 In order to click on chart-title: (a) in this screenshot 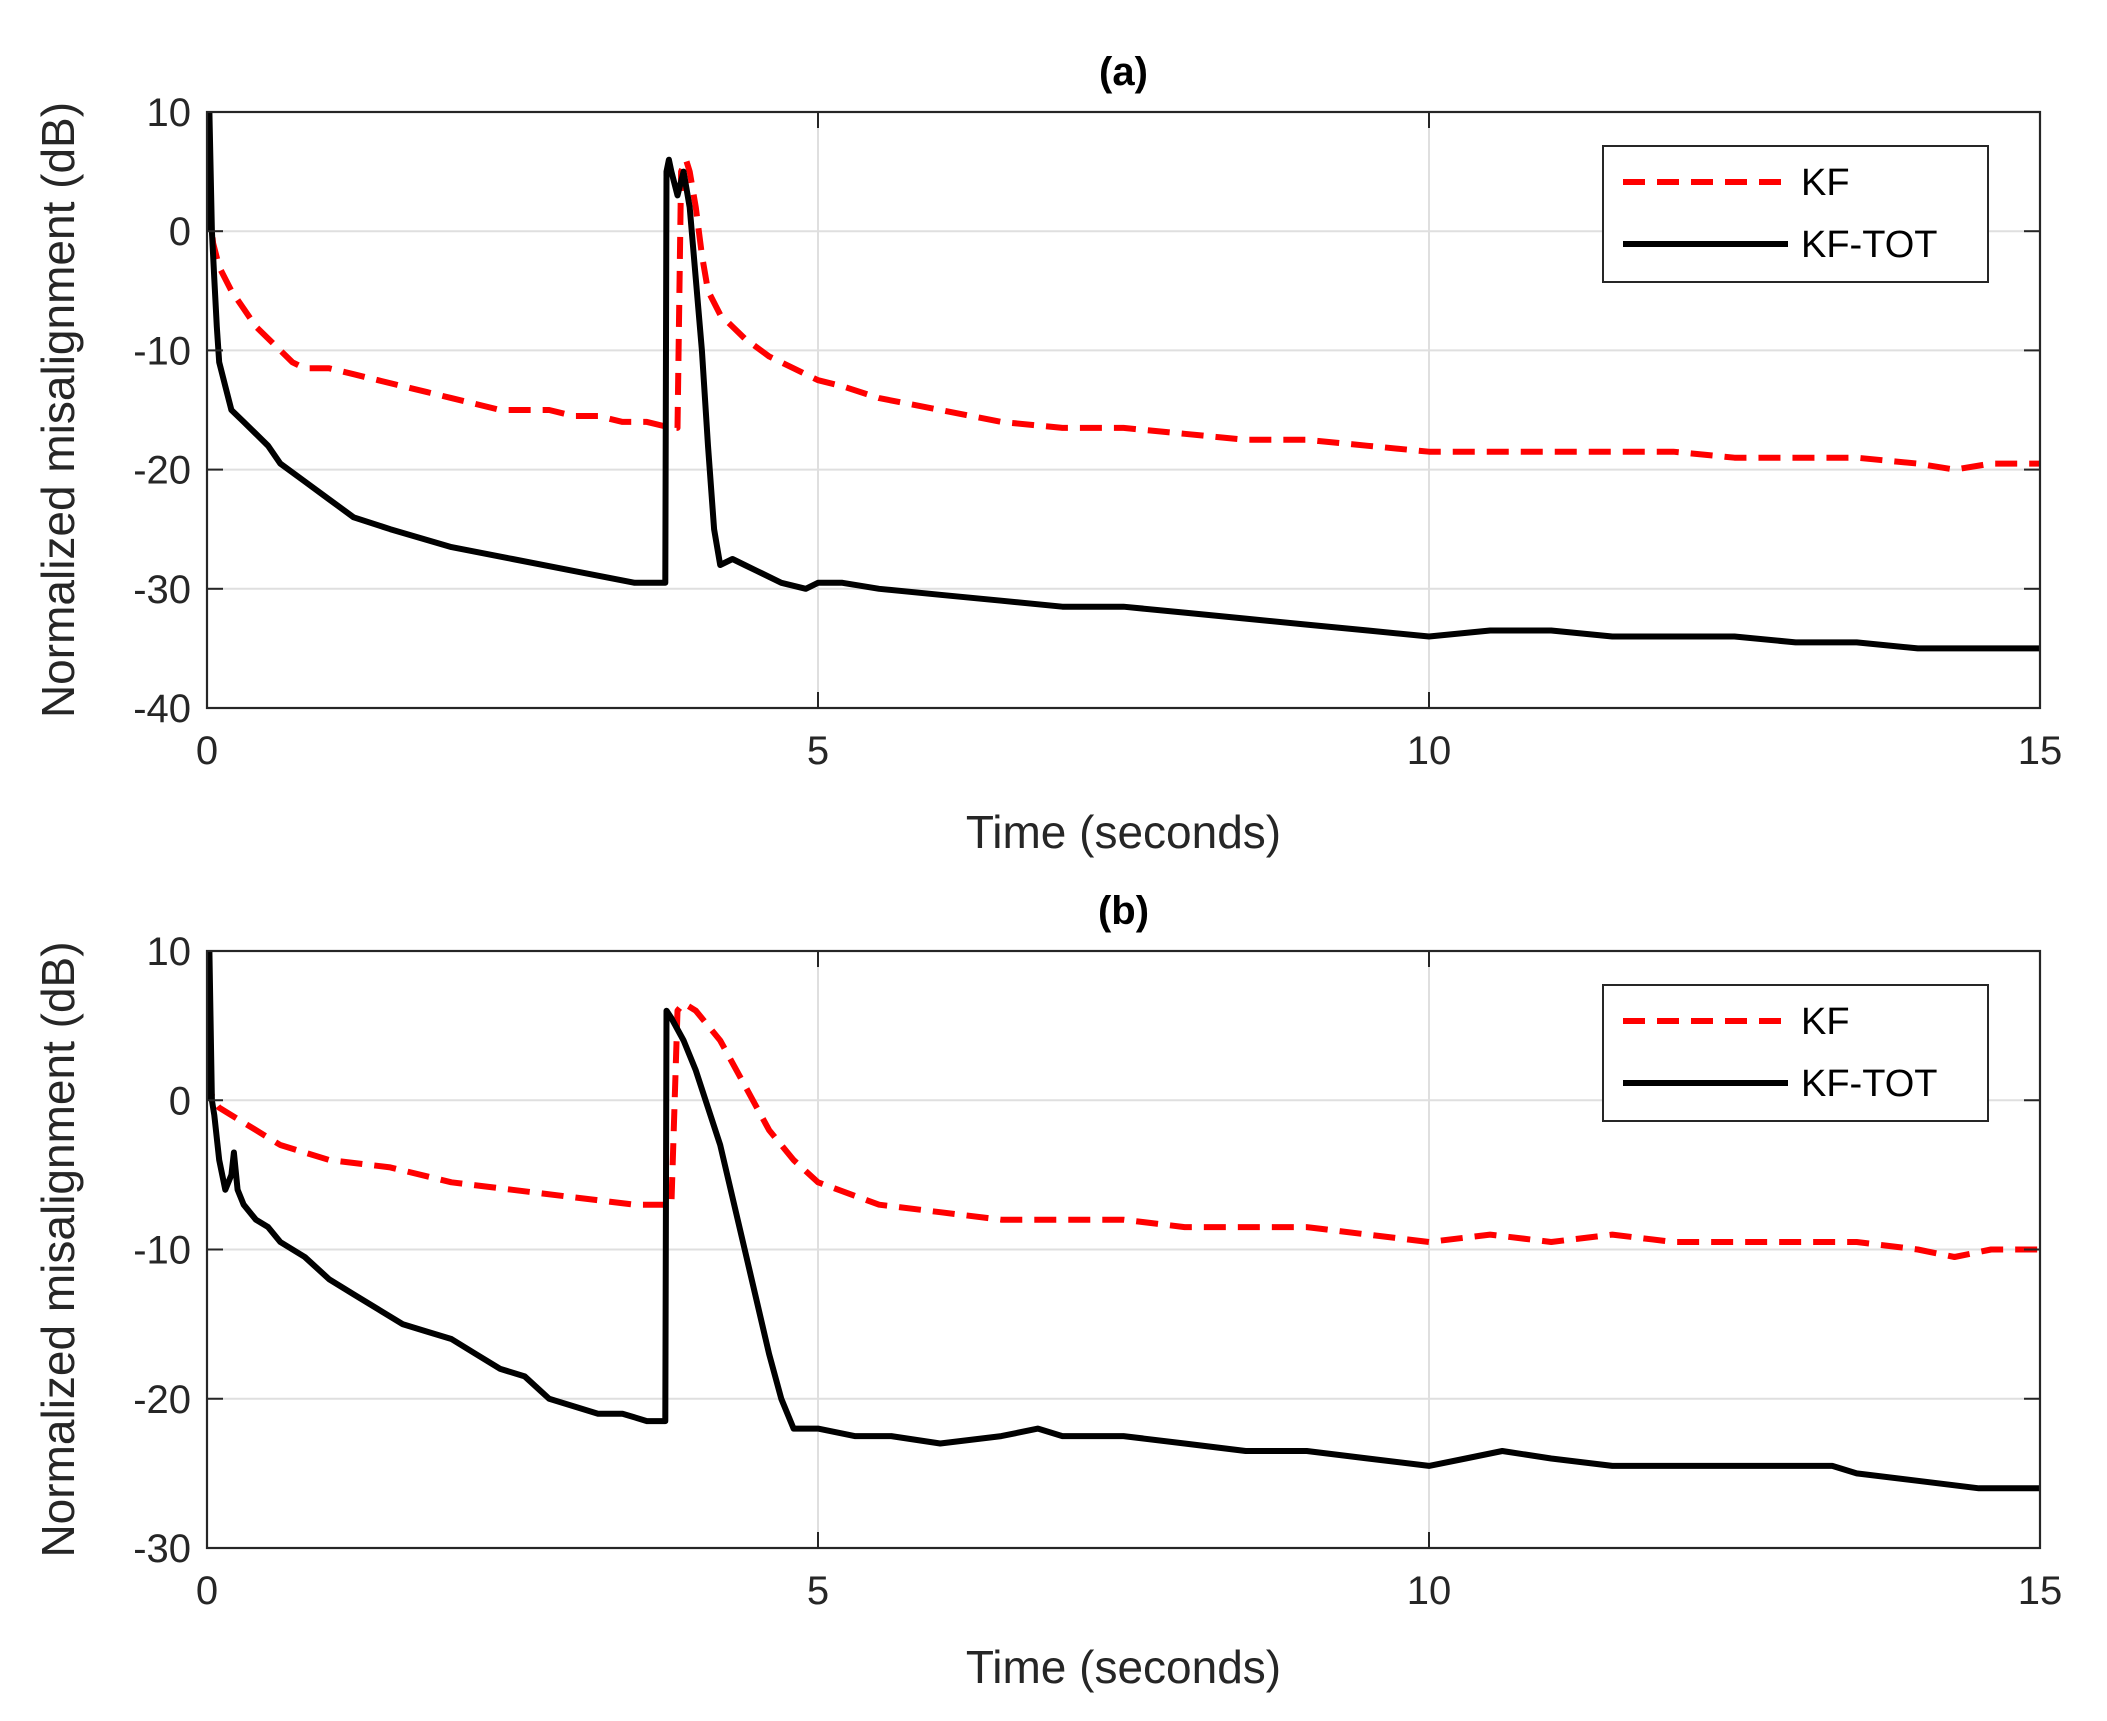, I will do `click(1123, 72)`.